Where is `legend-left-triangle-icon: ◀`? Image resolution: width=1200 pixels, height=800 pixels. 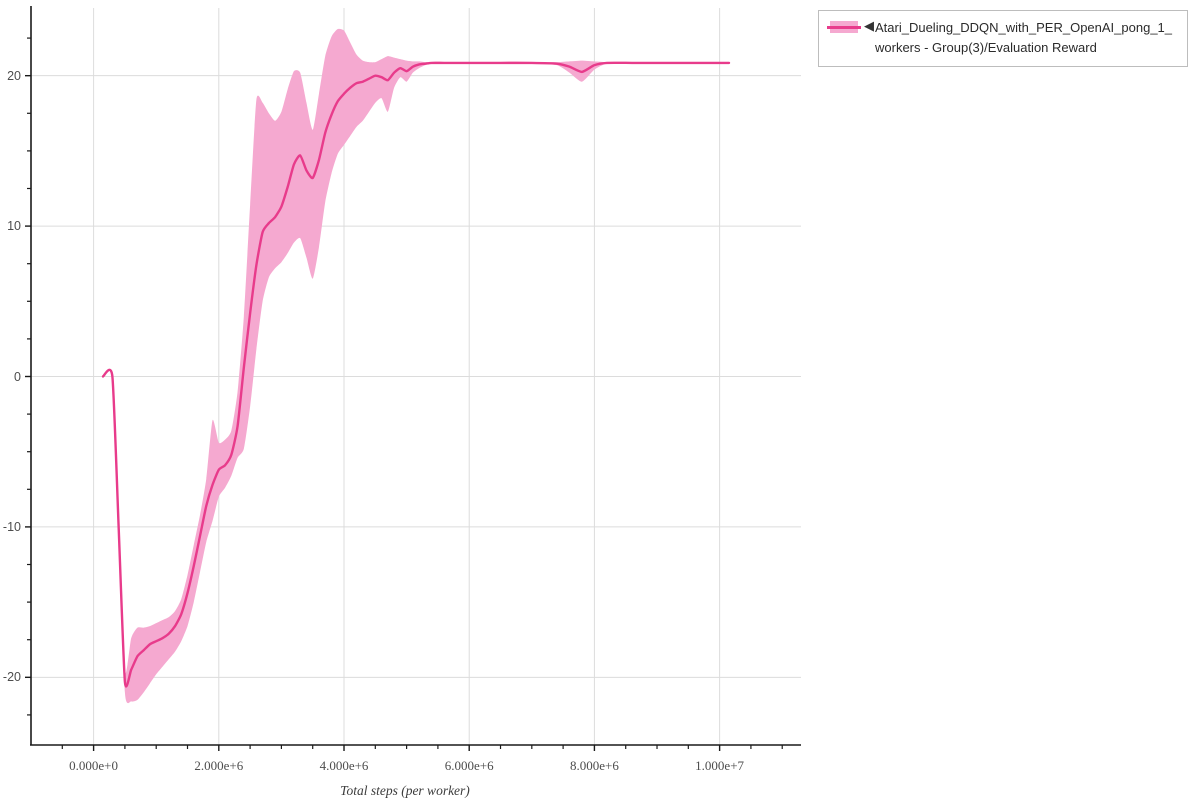 legend-left-triangle-icon: ◀ is located at coordinates (869, 25).